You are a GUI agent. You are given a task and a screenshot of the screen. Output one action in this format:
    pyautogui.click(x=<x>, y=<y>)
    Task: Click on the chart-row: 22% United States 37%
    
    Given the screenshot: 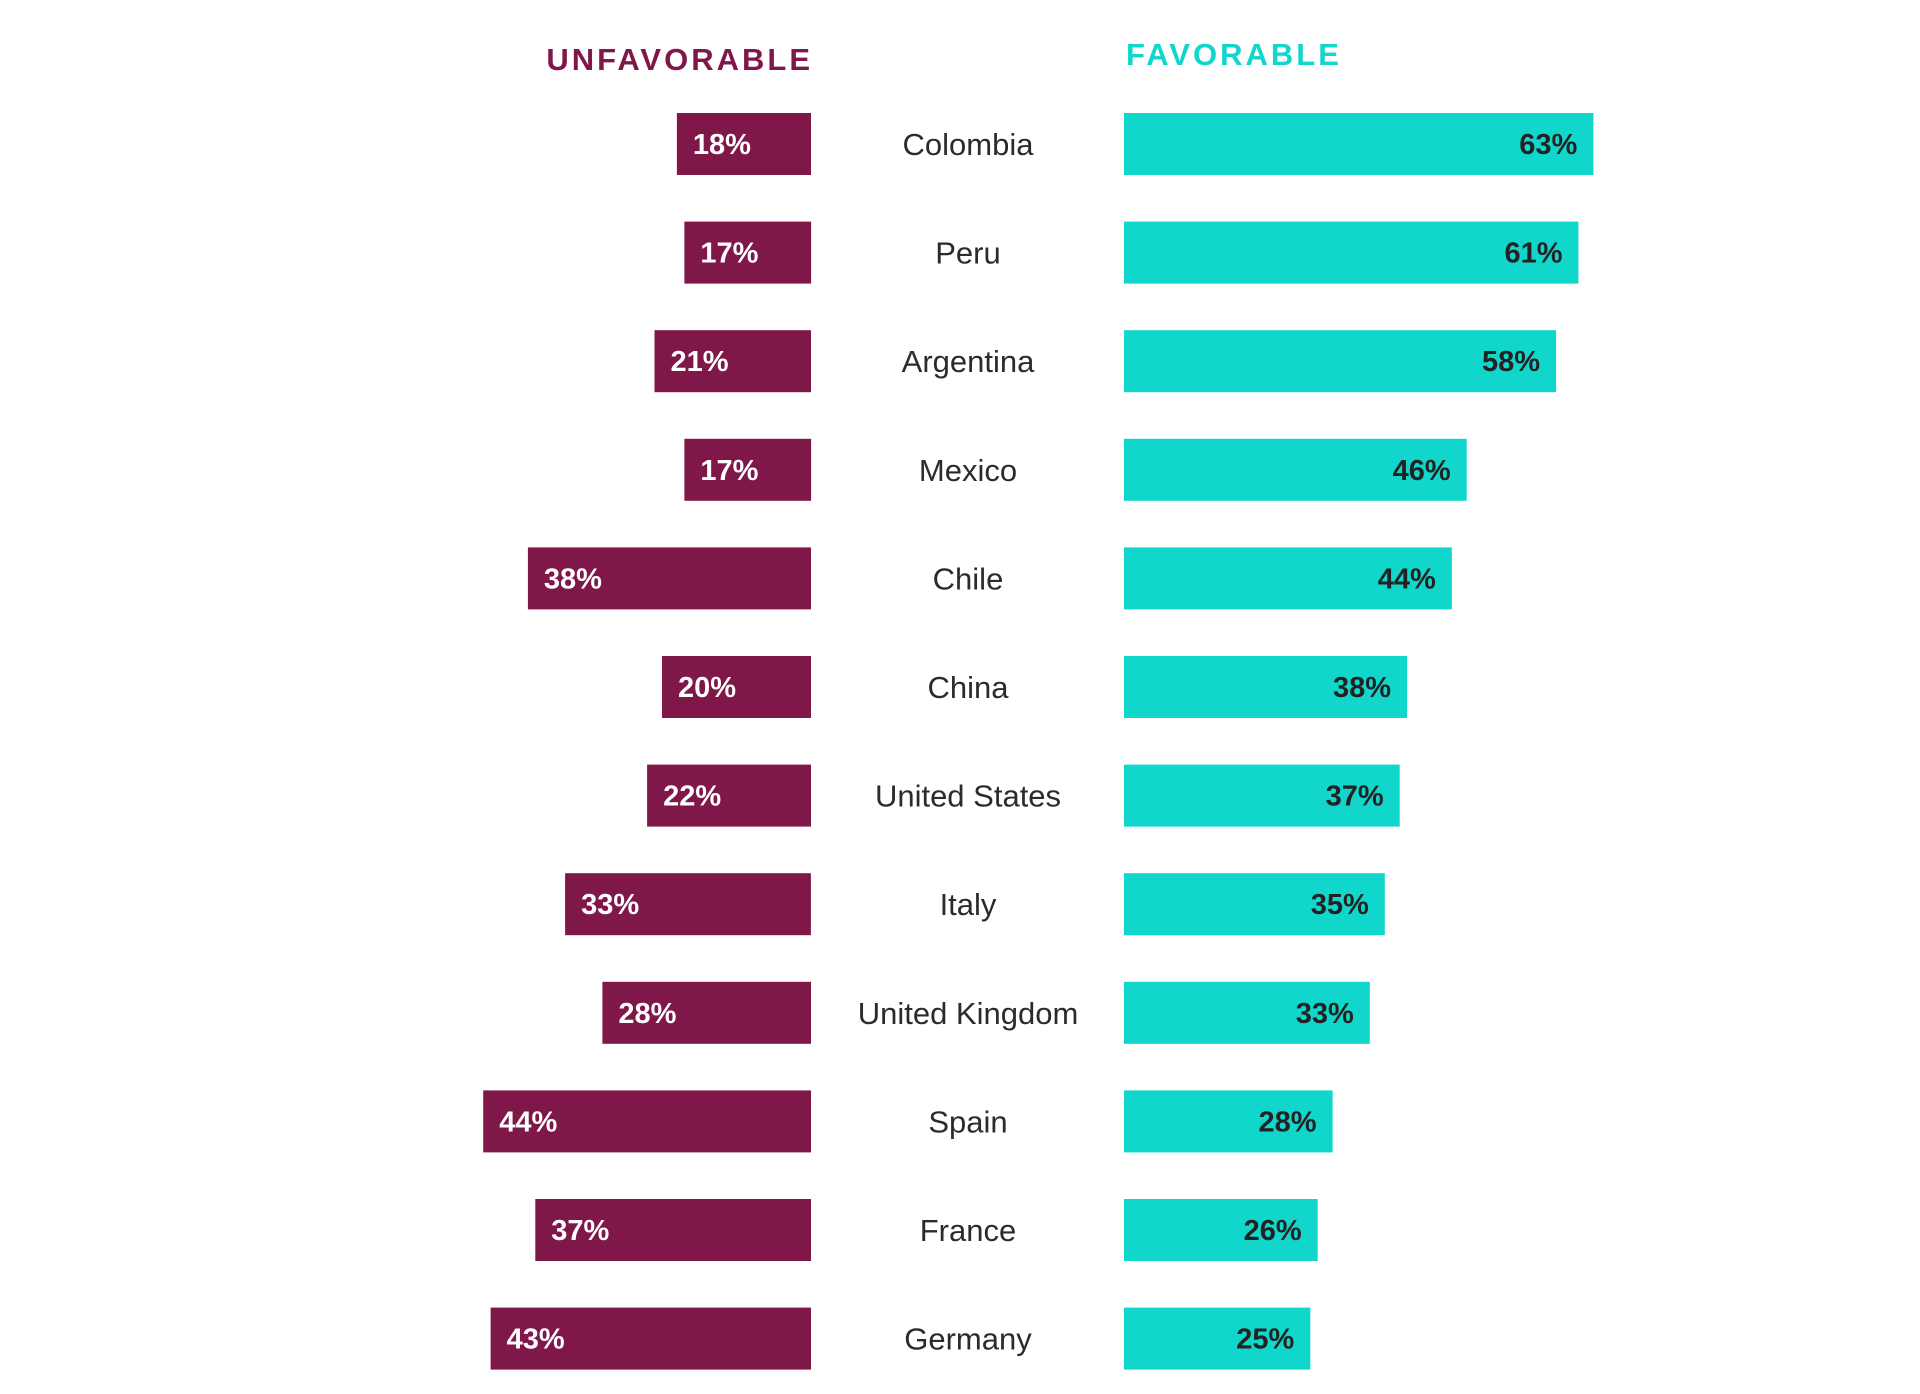 What is the action you would take?
    pyautogui.click(x=1023, y=795)
    